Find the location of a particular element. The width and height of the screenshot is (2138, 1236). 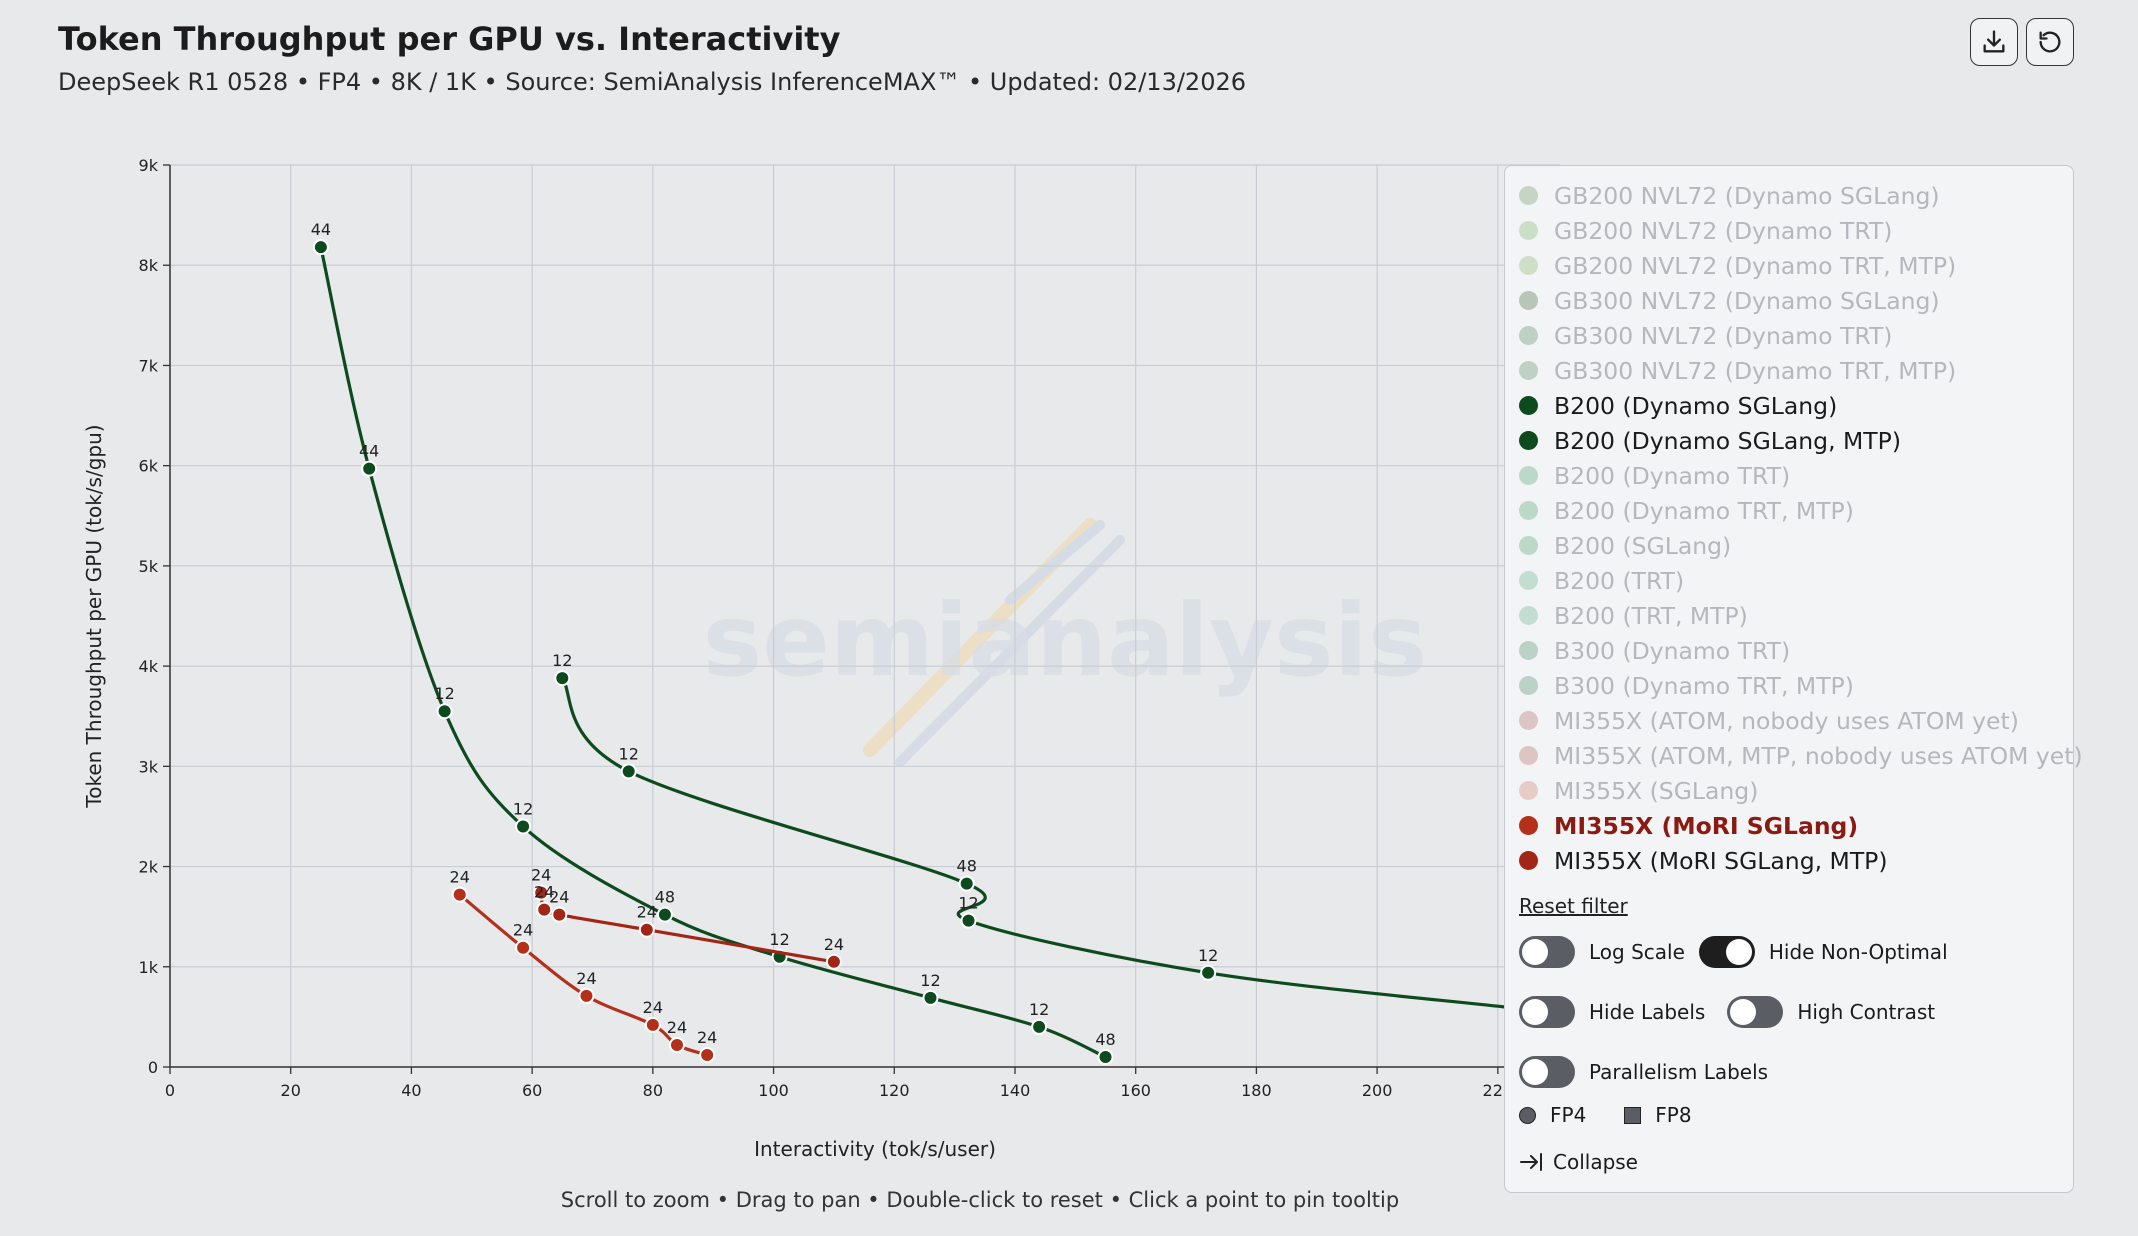

parallelism-labels-toggle is located at coordinates (1547, 1072).